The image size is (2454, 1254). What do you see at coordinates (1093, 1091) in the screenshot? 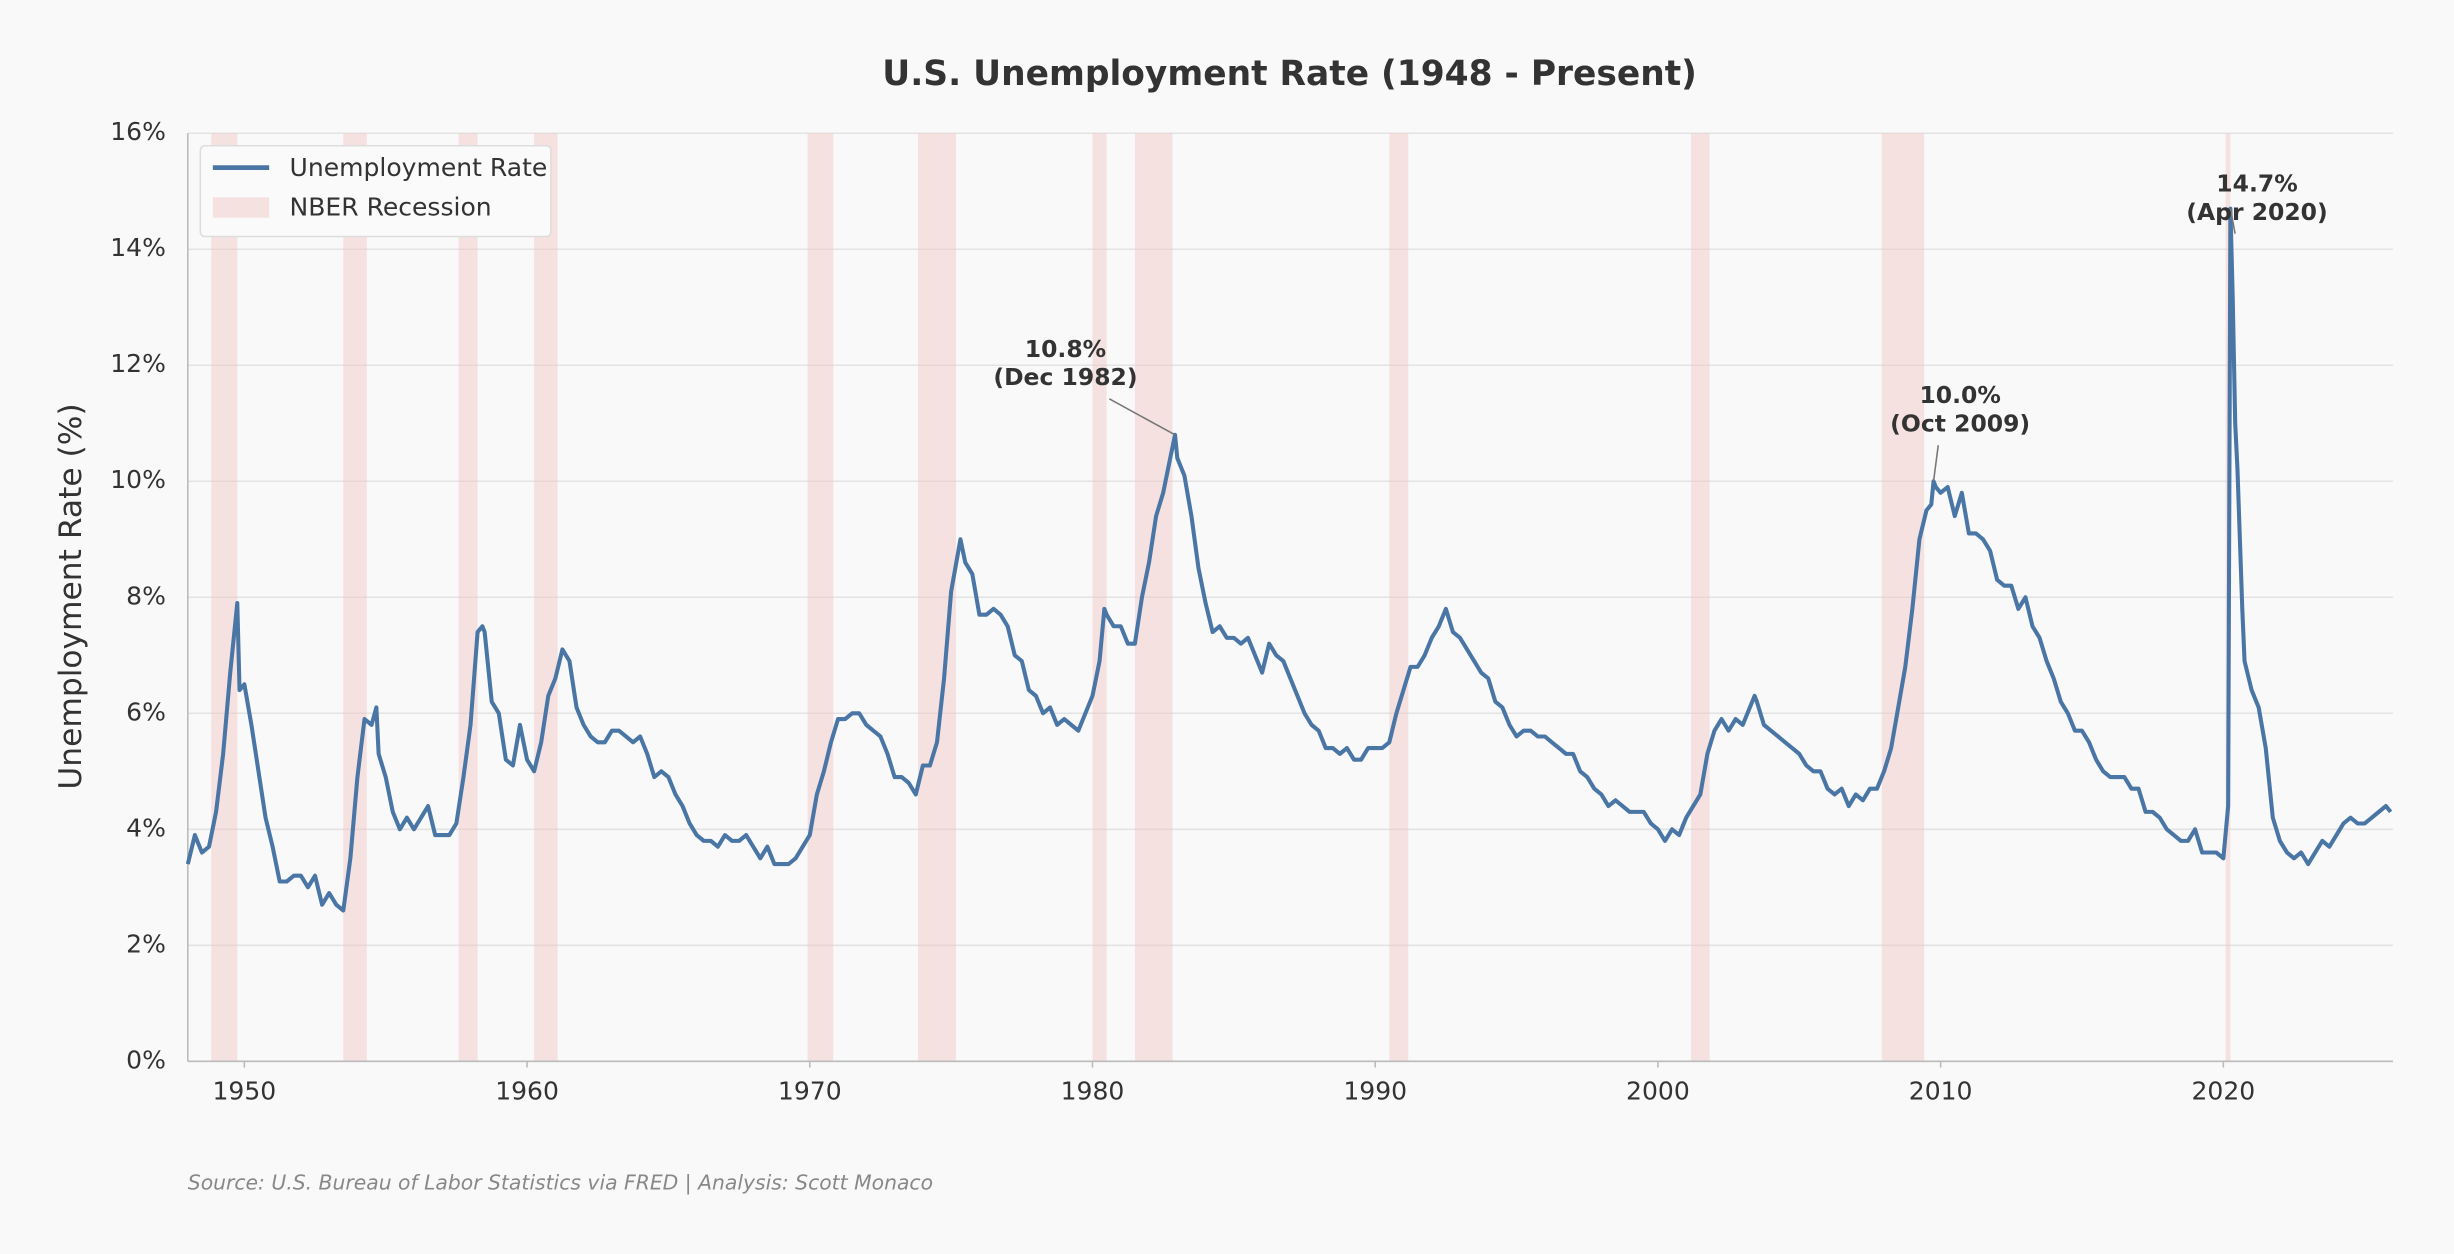
I see `x-tick-label: 1980` at bounding box center [1093, 1091].